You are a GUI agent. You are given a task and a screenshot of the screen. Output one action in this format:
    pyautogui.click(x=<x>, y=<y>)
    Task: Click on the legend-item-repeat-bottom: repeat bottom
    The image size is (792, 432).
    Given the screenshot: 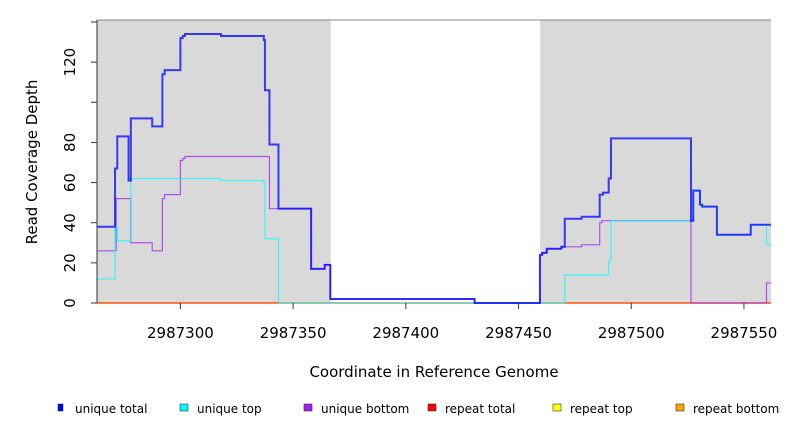 What is the action you would take?
    pyautogui.click(x=727, y=409)
    